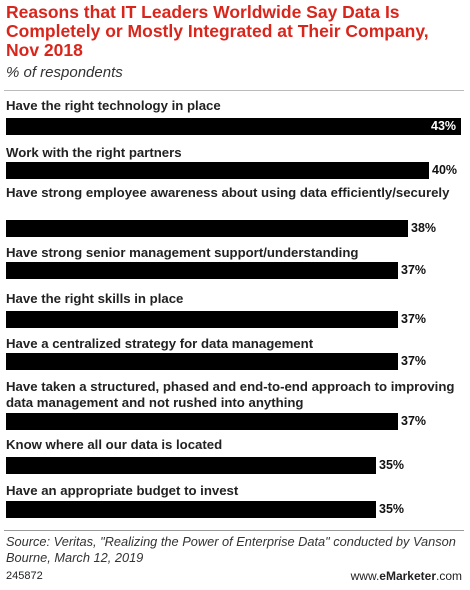 Image resolution: width=470 pixels, height=590 pixels. I want to click on category-label: Have the right skills in place, so click(95, 298).